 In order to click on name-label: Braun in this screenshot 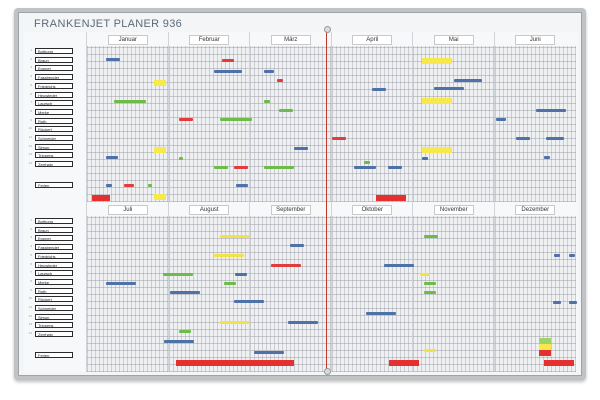, I will do `click(54, 229)`.